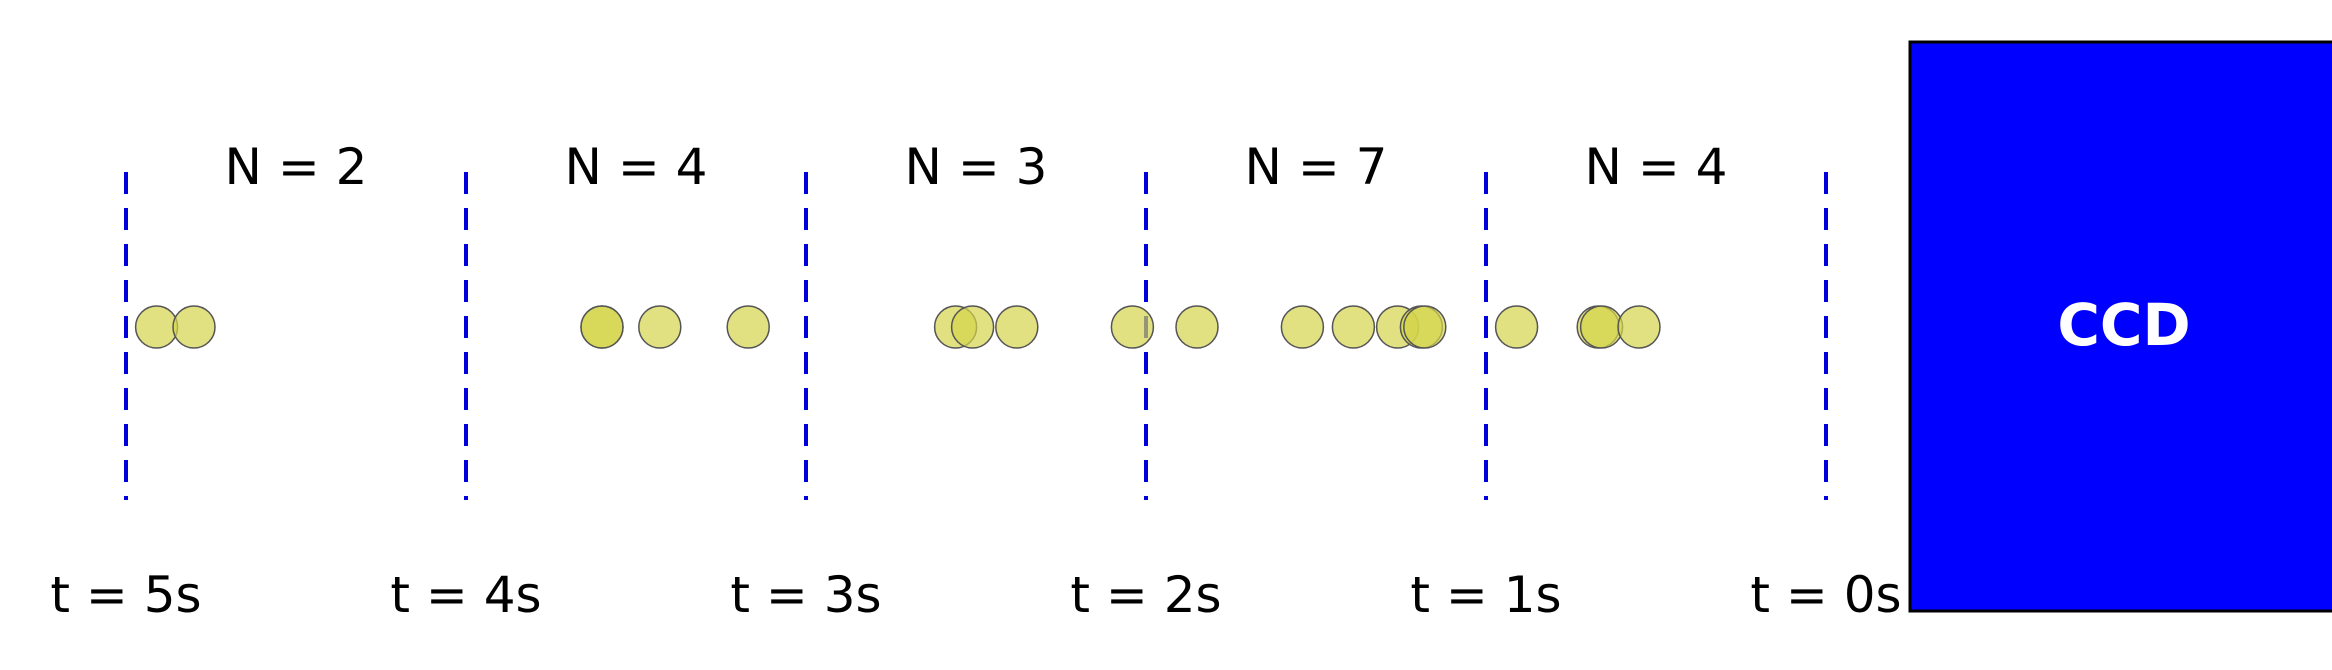 The width and height of the screenshot is (2332, 670). What do you see at coordinates (897, 327) in the screenshot?
I see `photons` at bounding box center [897, 327].